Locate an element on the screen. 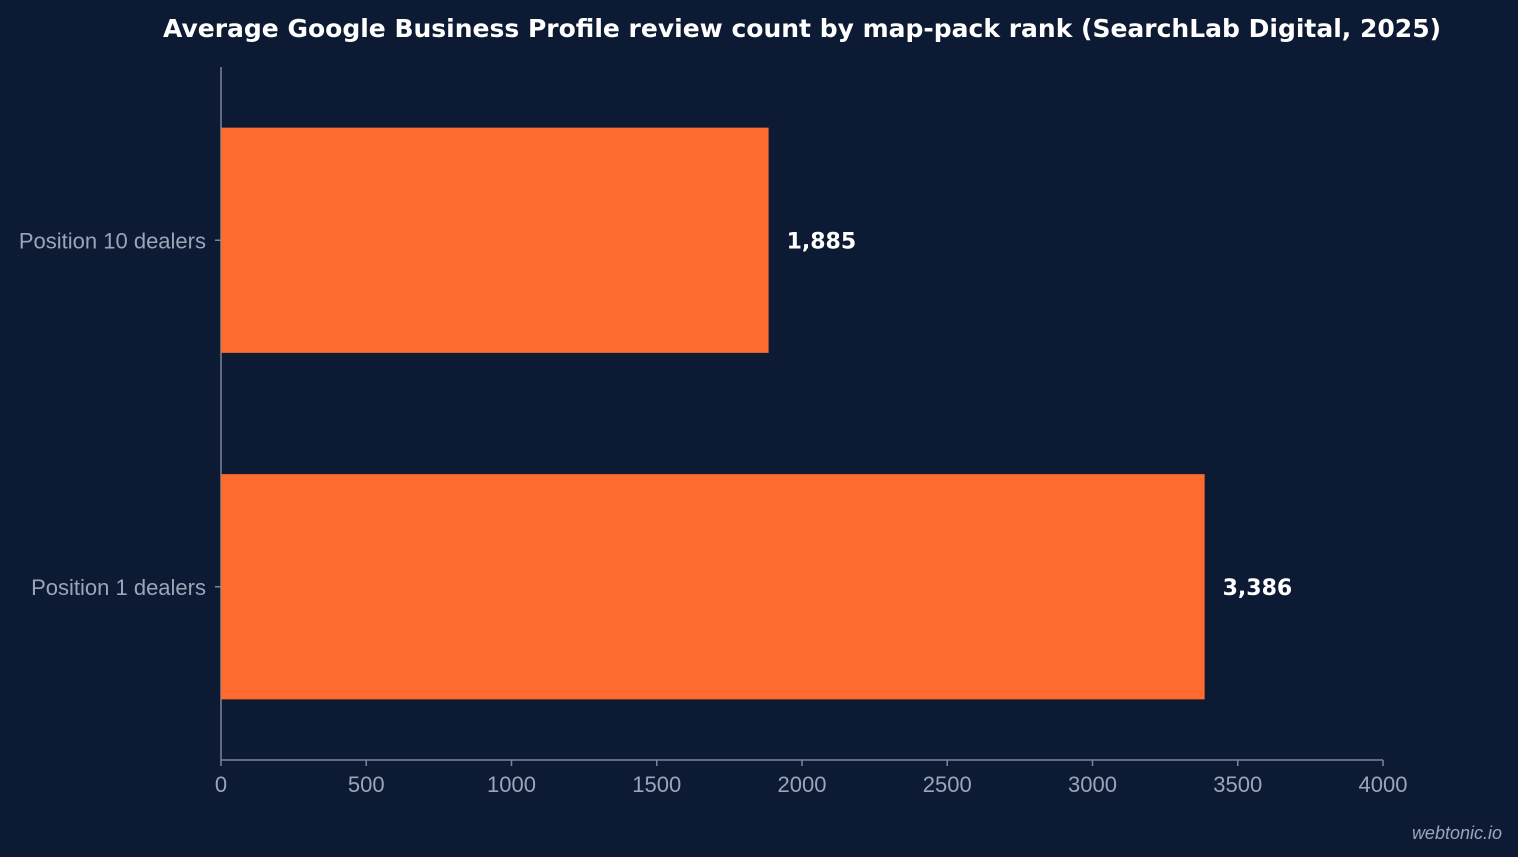 Image resolution: width=1518 pixels, height=857 pixels. x-tick-label: 2000 is located at coordinates (802, 784).